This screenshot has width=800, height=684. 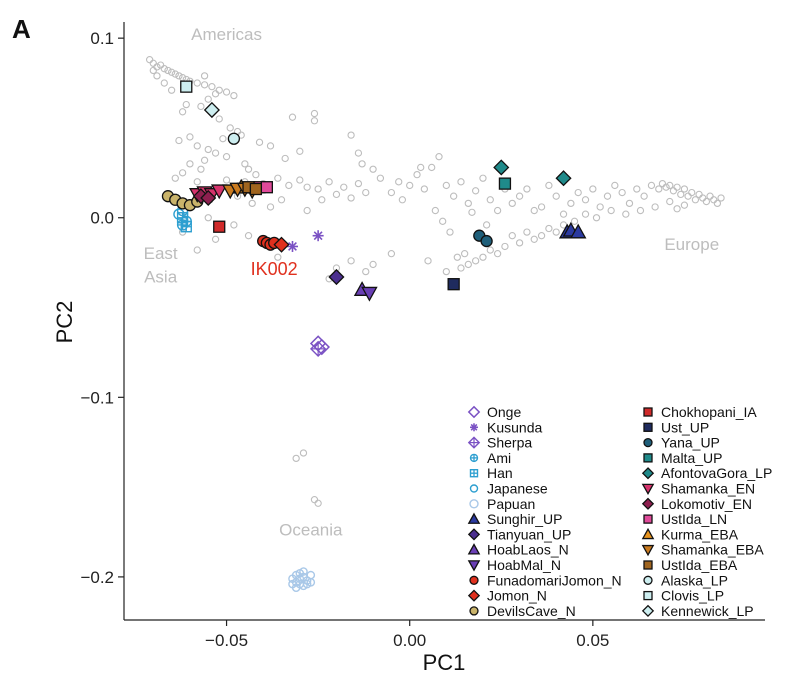 I want to click on point-Shamanka_EN, so click(x=219, y=192).